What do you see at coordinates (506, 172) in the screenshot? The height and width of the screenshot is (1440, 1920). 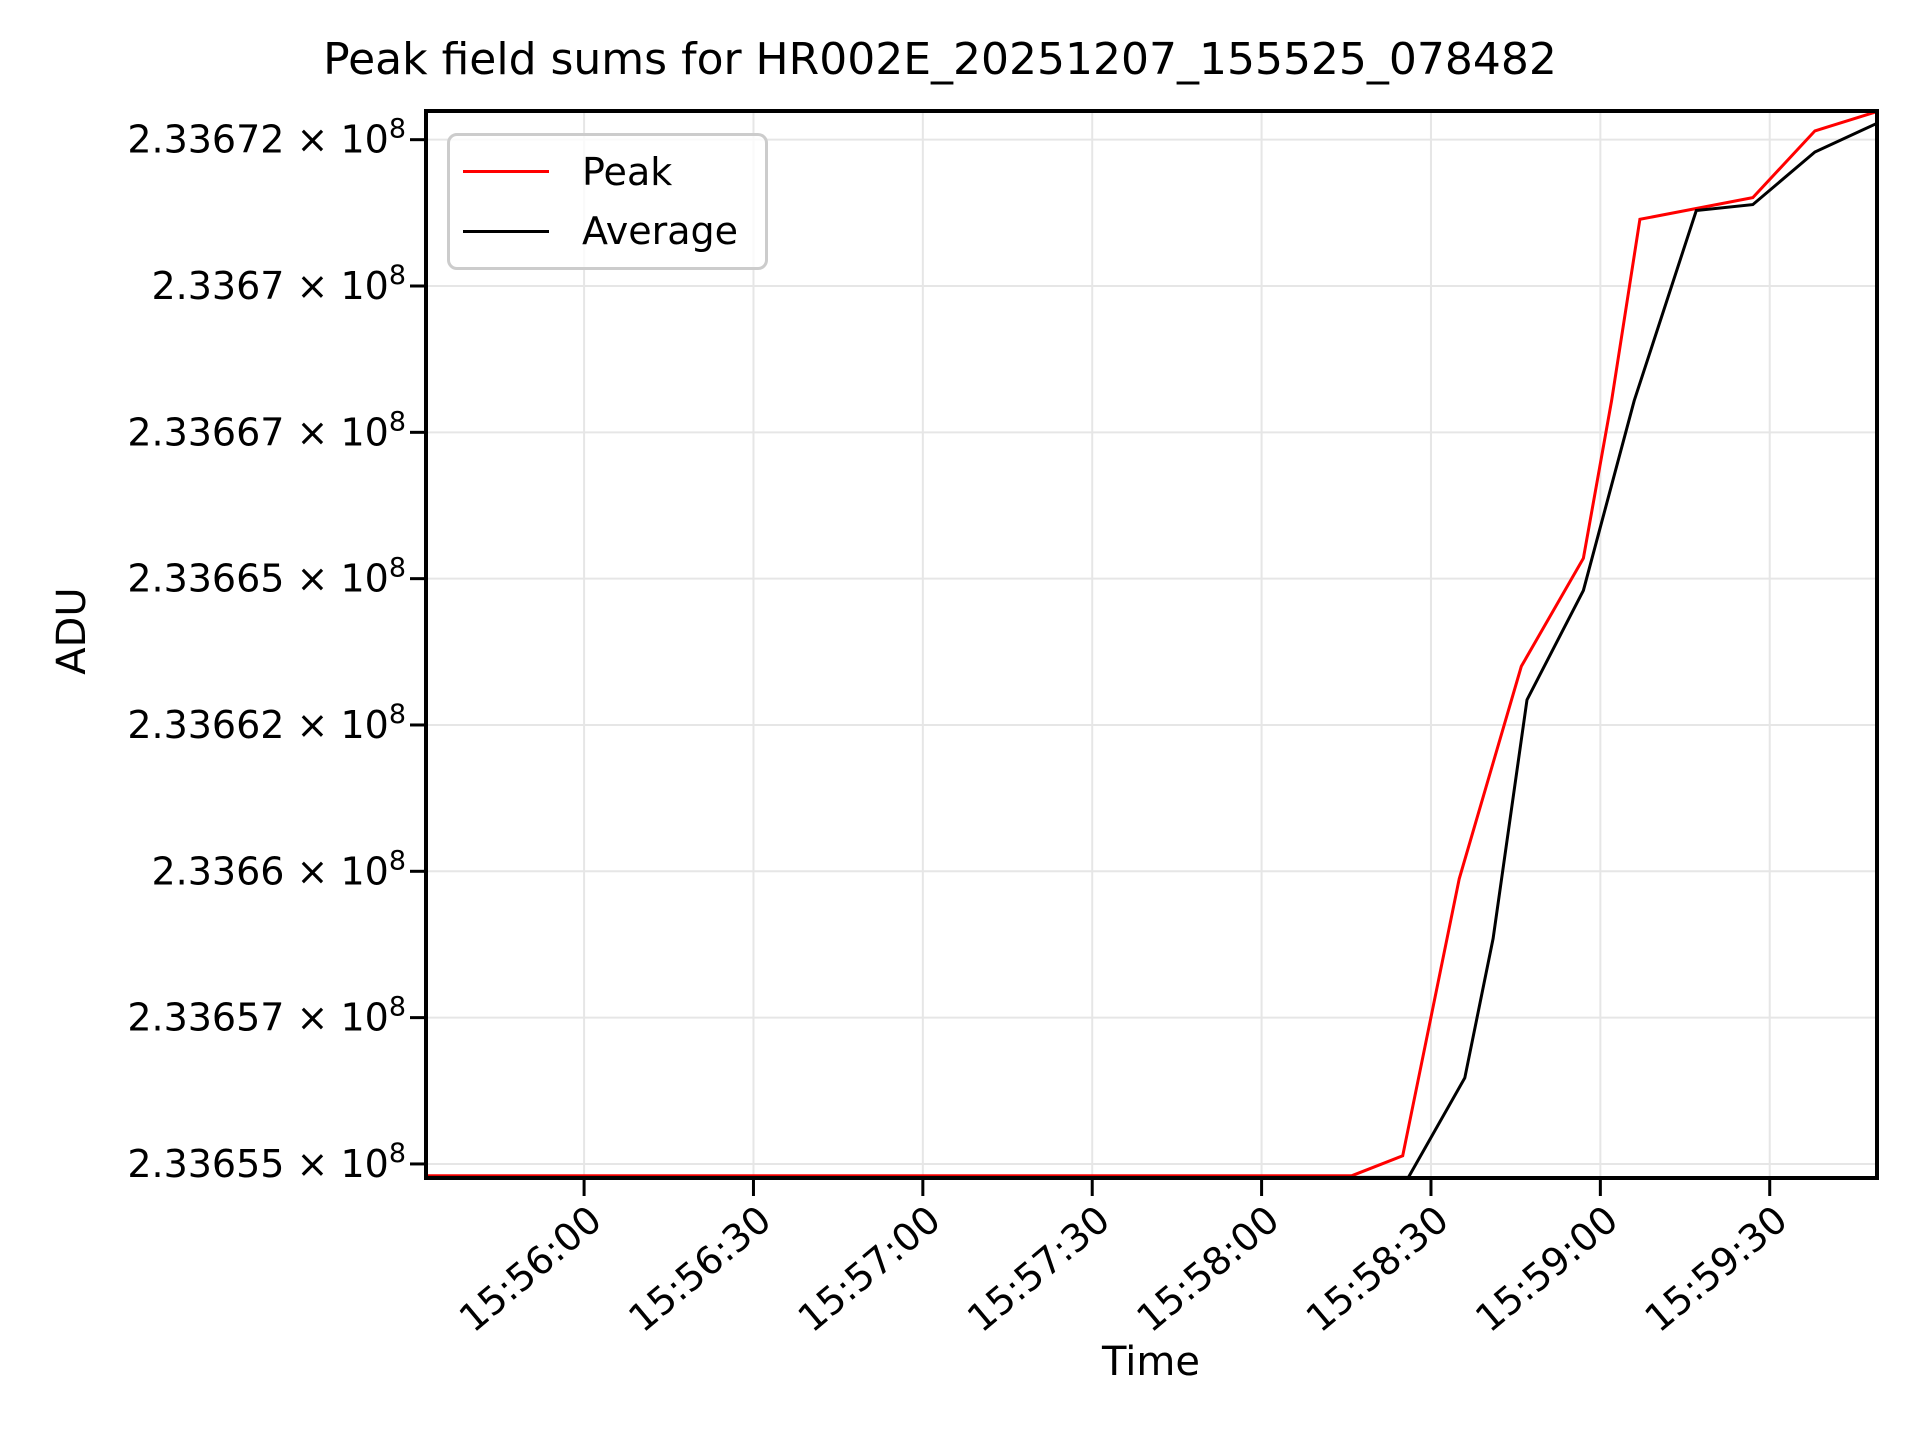 I see `peak-line-swatch` at bounding box center [506, 172].